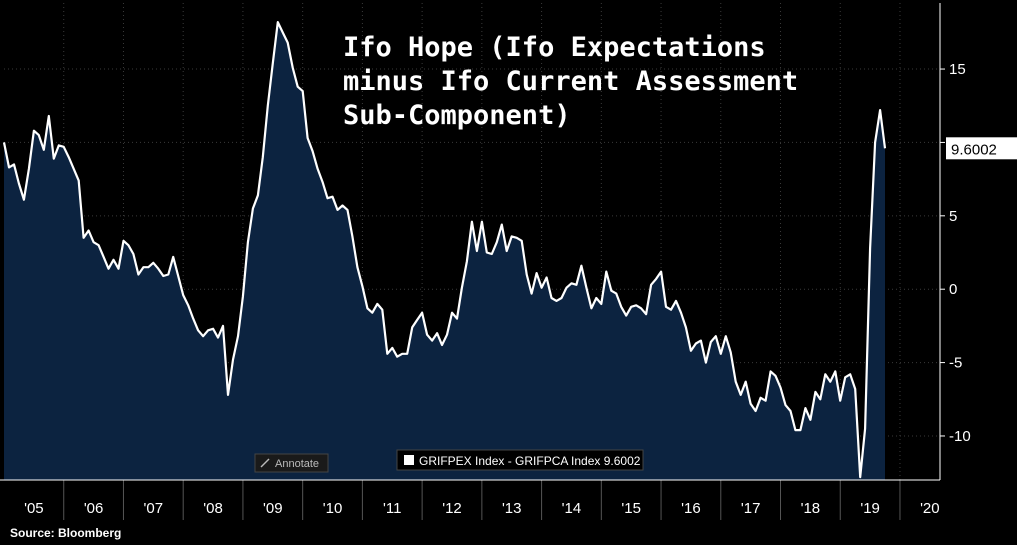 This screenshot has width=1017, height=545. What do you see at coordinates (213, 508) in the screenshot?
I see `x-tick-label: '08` at bounding box center [213, 508].